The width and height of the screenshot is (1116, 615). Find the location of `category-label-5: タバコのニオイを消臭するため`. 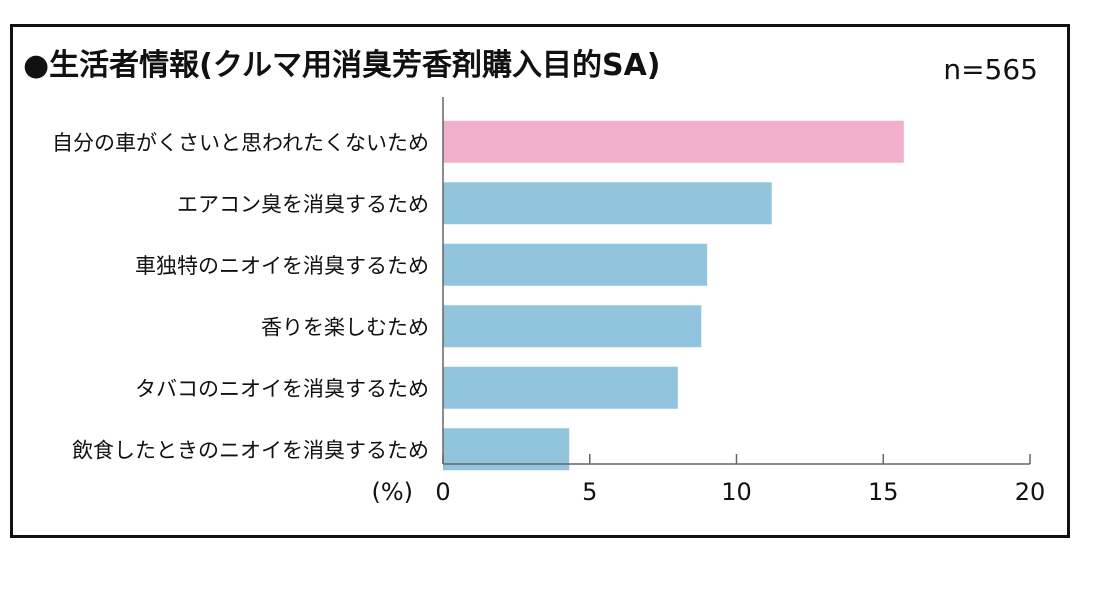

category-label-5: タバコのニオイを消臭するため is located at coordinates (282, 389).